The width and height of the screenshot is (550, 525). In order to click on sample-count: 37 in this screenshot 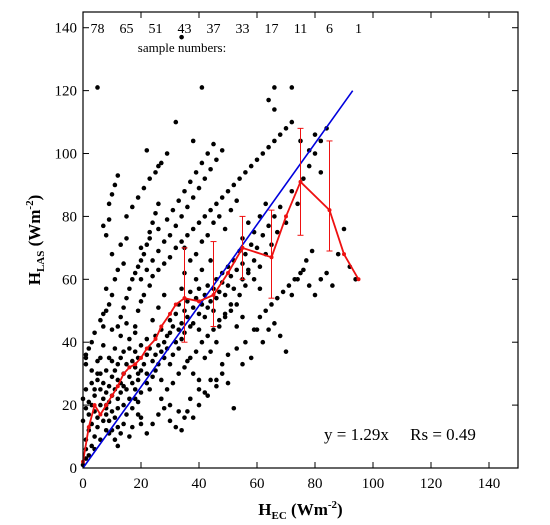, I will do `click(214, 29)`.